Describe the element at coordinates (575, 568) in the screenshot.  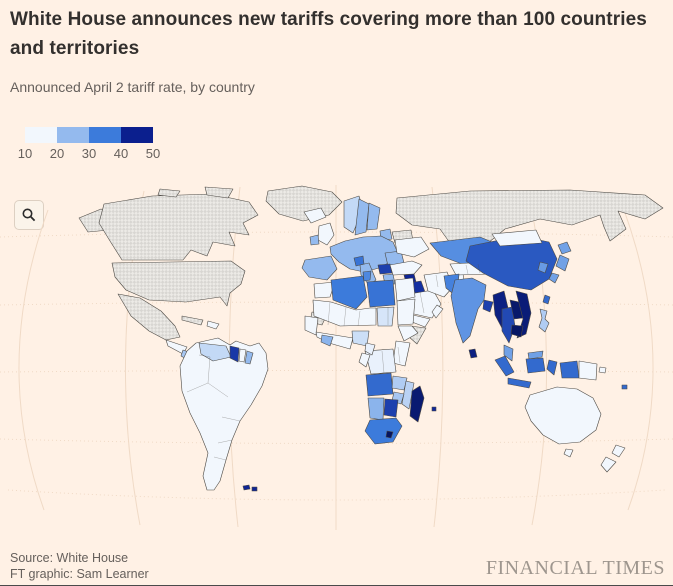
I see `ft-logo: FINANCIAL TIMES` at that location.